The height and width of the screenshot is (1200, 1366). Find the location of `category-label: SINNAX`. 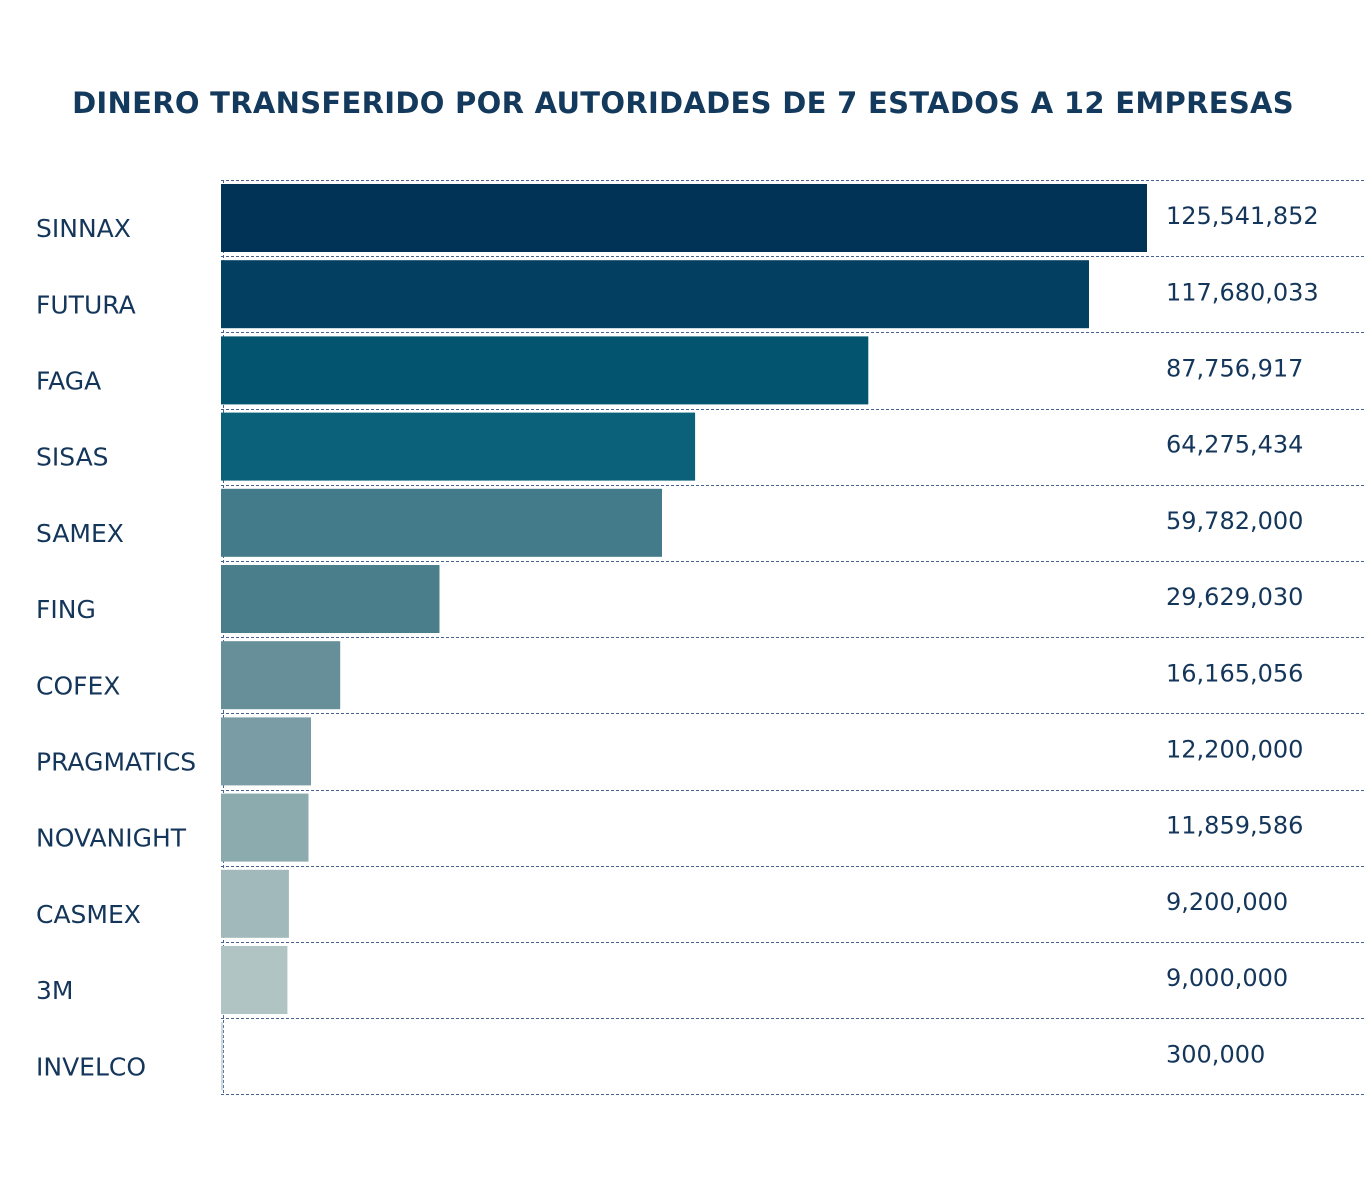

category-label: SINNAX is located at coordinates (83, 228).